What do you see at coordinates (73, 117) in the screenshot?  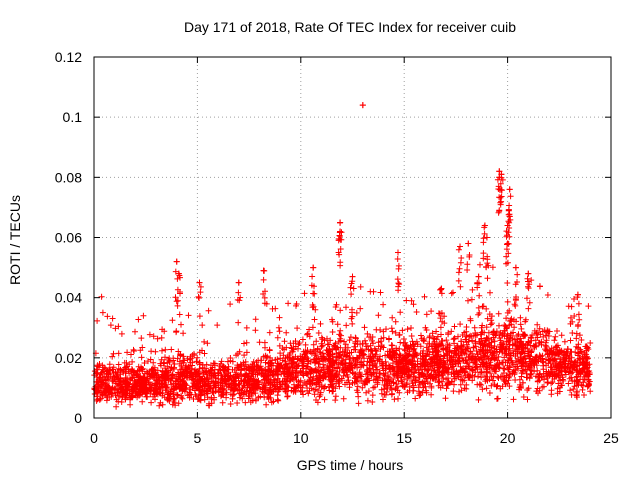 I see `y-tick-label: 0.1` at bounding box center [73, 117].